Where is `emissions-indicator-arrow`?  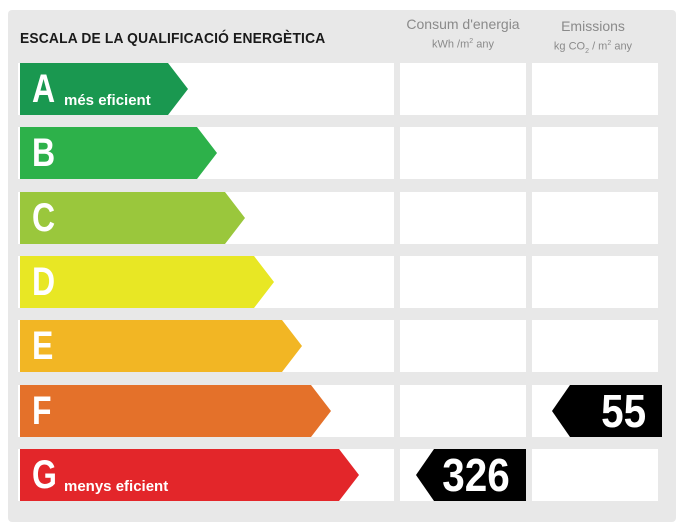
emissions-indicator-arrow is located at coordinates (607, 411).